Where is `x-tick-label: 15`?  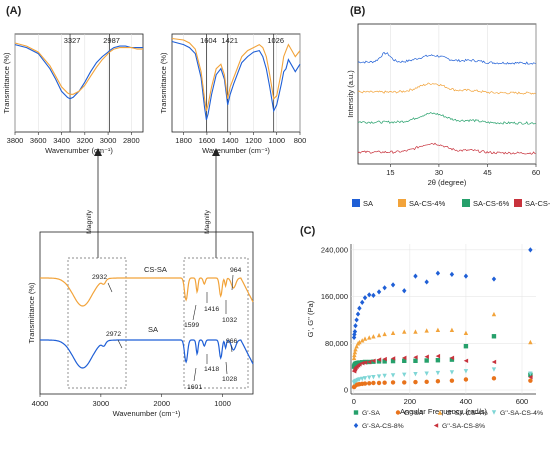 x-tick-label: 15 is located at coordinates (390, 172).